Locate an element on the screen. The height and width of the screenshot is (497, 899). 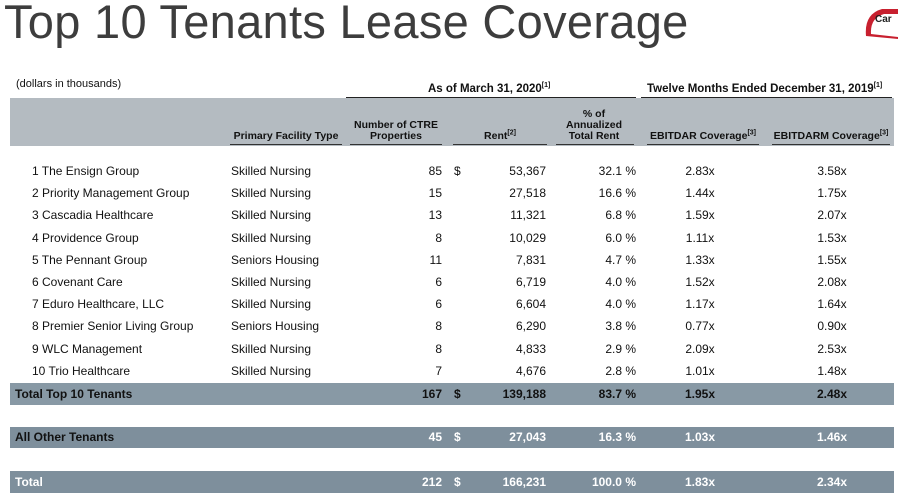
row-name: All Other Tenants is located at coordinates (65, 437).